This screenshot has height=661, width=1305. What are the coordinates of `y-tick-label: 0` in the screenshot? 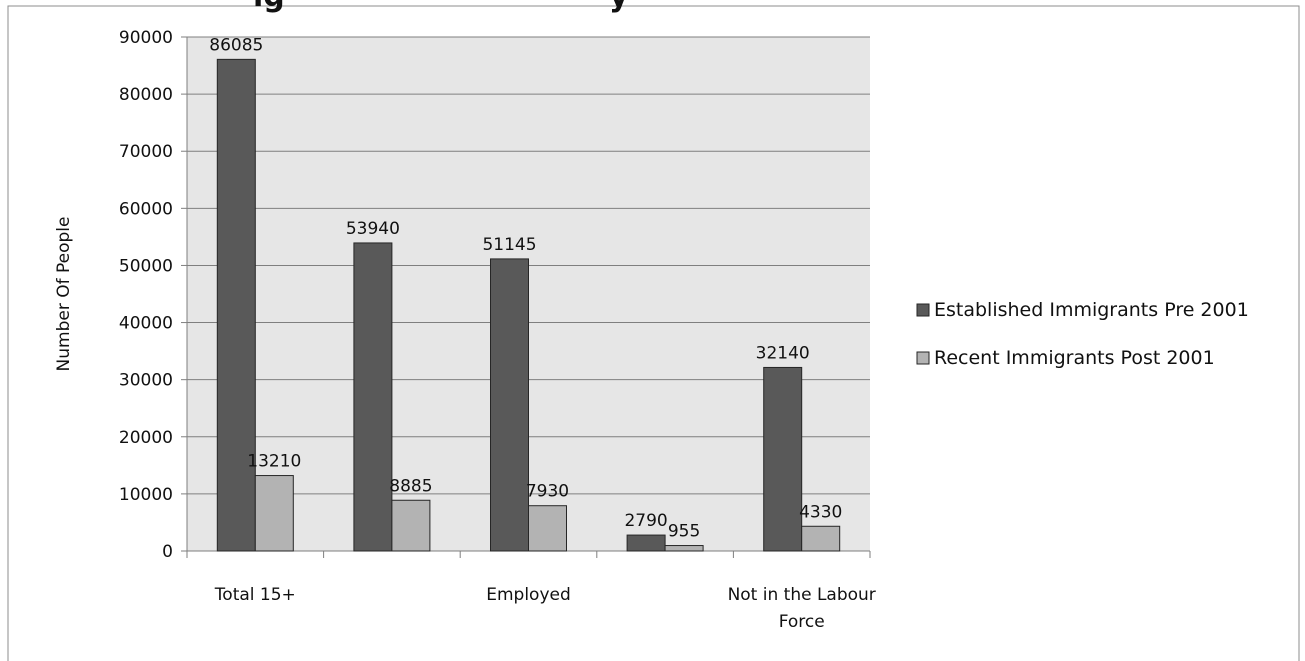 It's located at (167, 552).